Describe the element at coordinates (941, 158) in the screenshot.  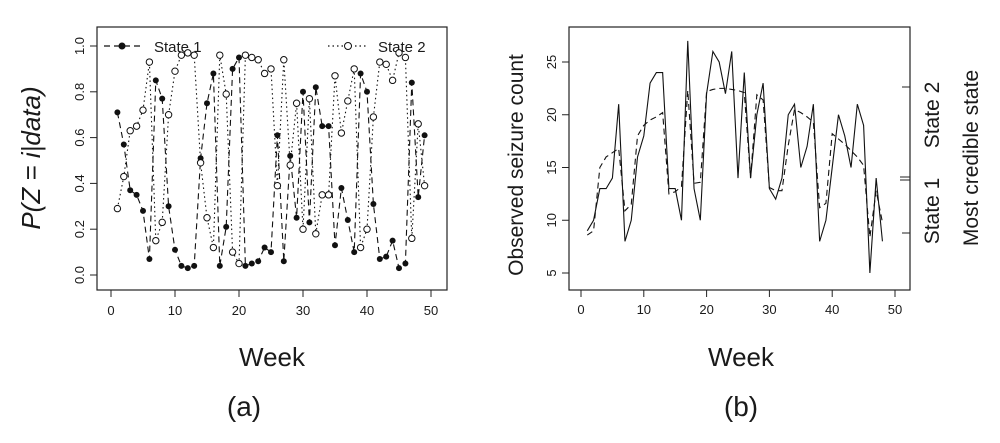
I see `right-axis-b: State 2 State 1 Most credible state` at that location.